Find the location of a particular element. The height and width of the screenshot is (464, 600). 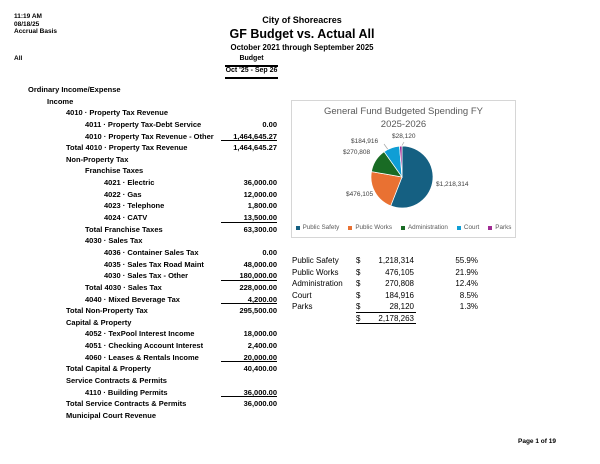

report-row: 4051 · Checking Account Interest 2,400.00 is located at coordinates (145, 346).